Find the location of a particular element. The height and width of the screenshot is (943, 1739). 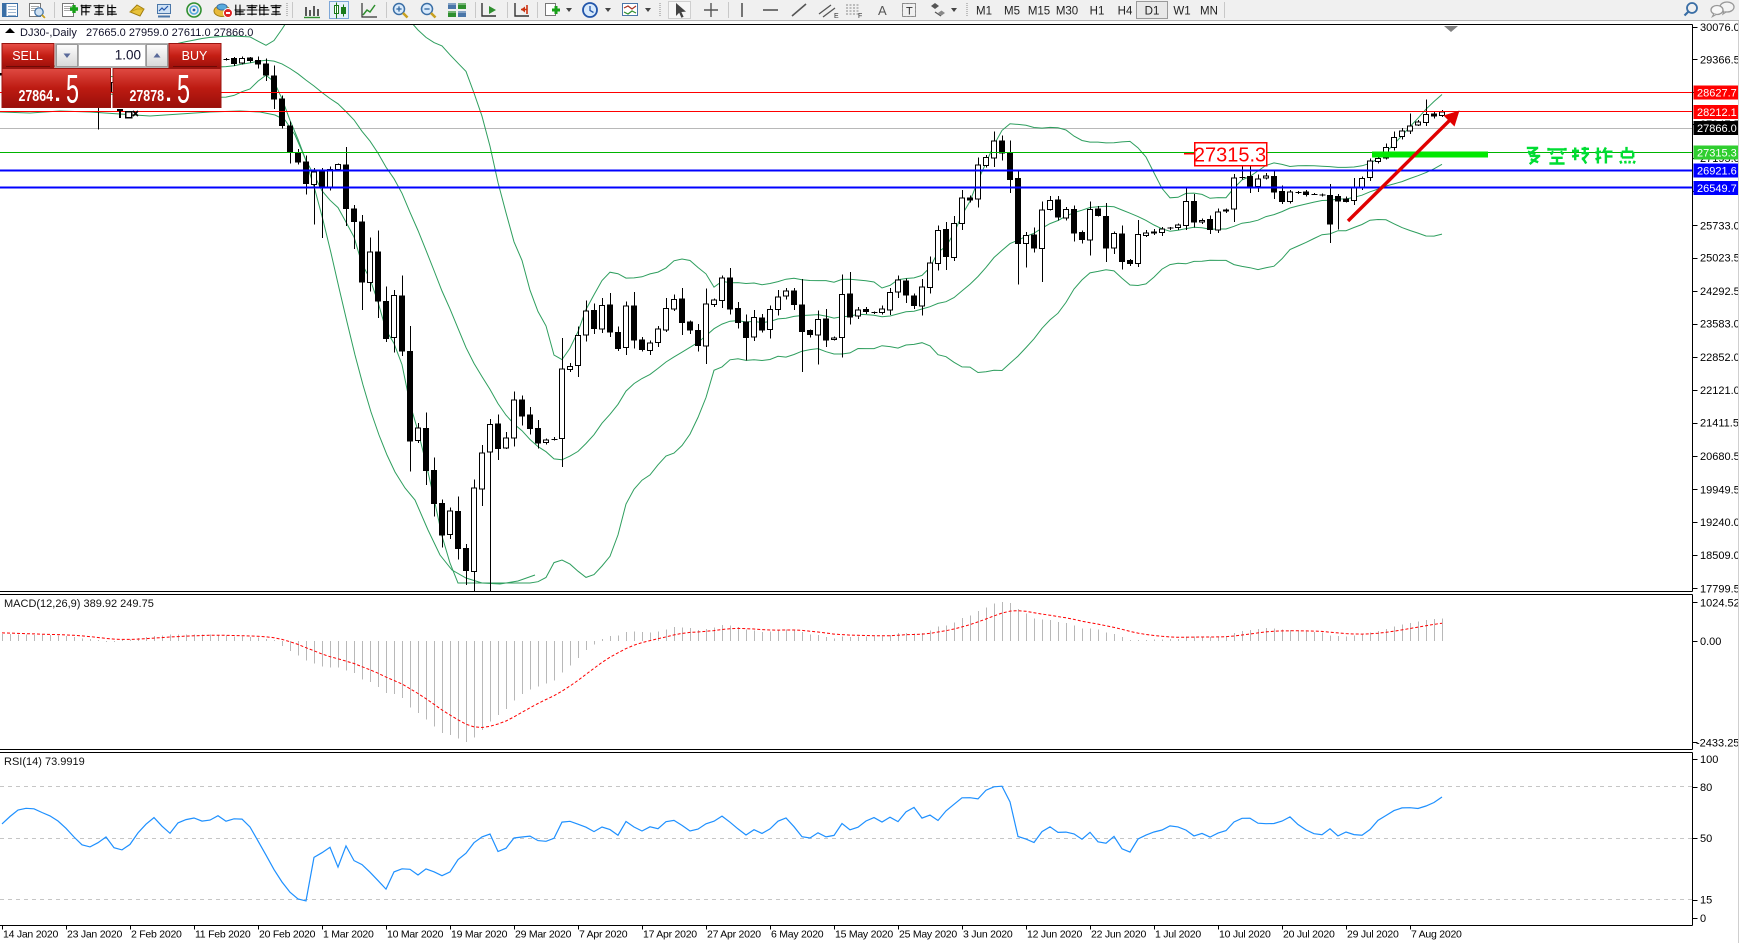

svg-text: 10 Jul 2020 is located at coordinates (1245, 935).